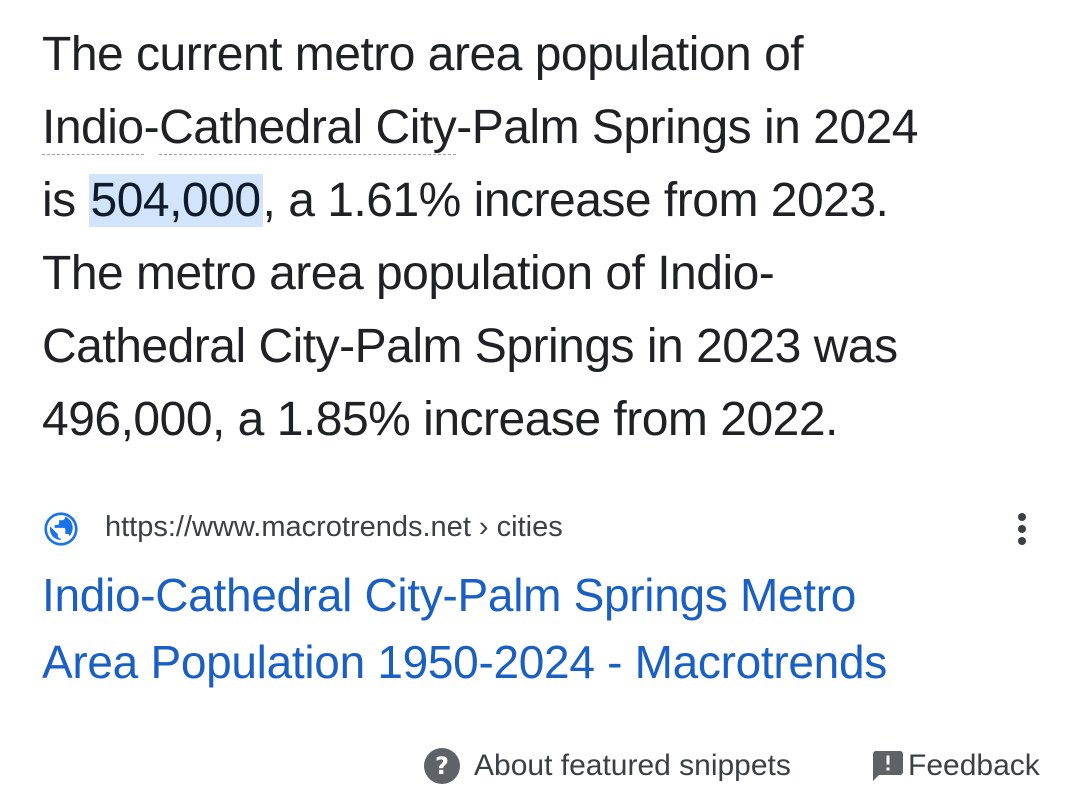  I want to click on snippet-line-5: Cathedral City-Palm Springs in 2023 was, so click(470, 346).